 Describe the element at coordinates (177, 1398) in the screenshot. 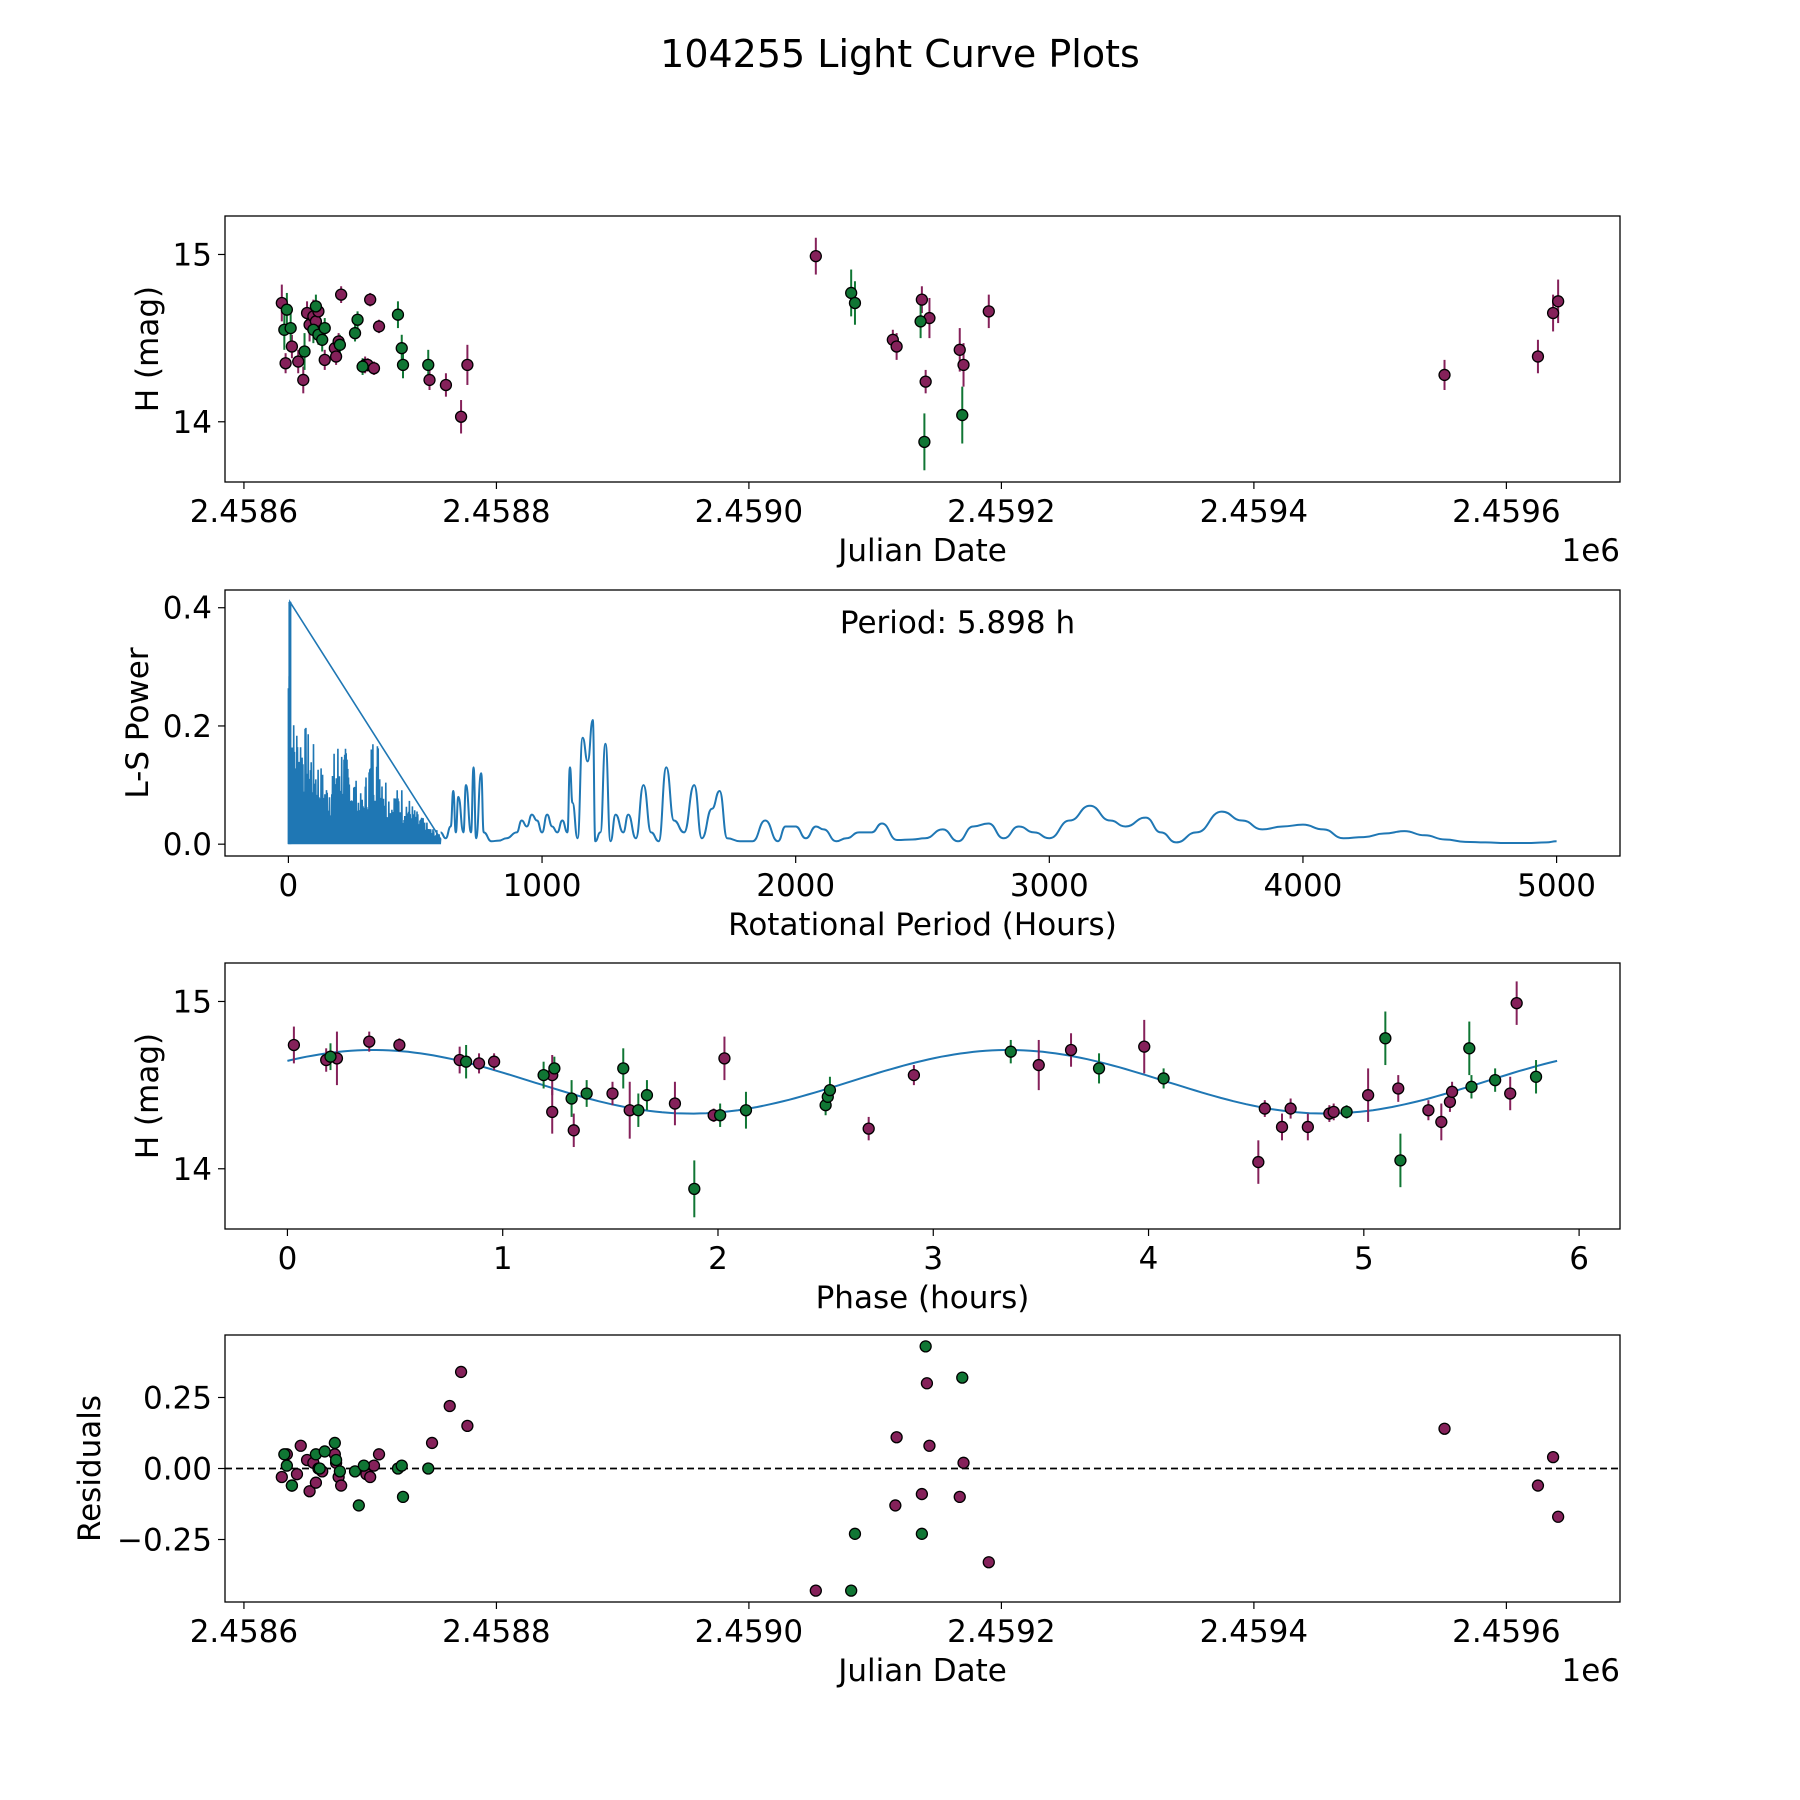

I see `y-tick-label: 0.25` at that location.